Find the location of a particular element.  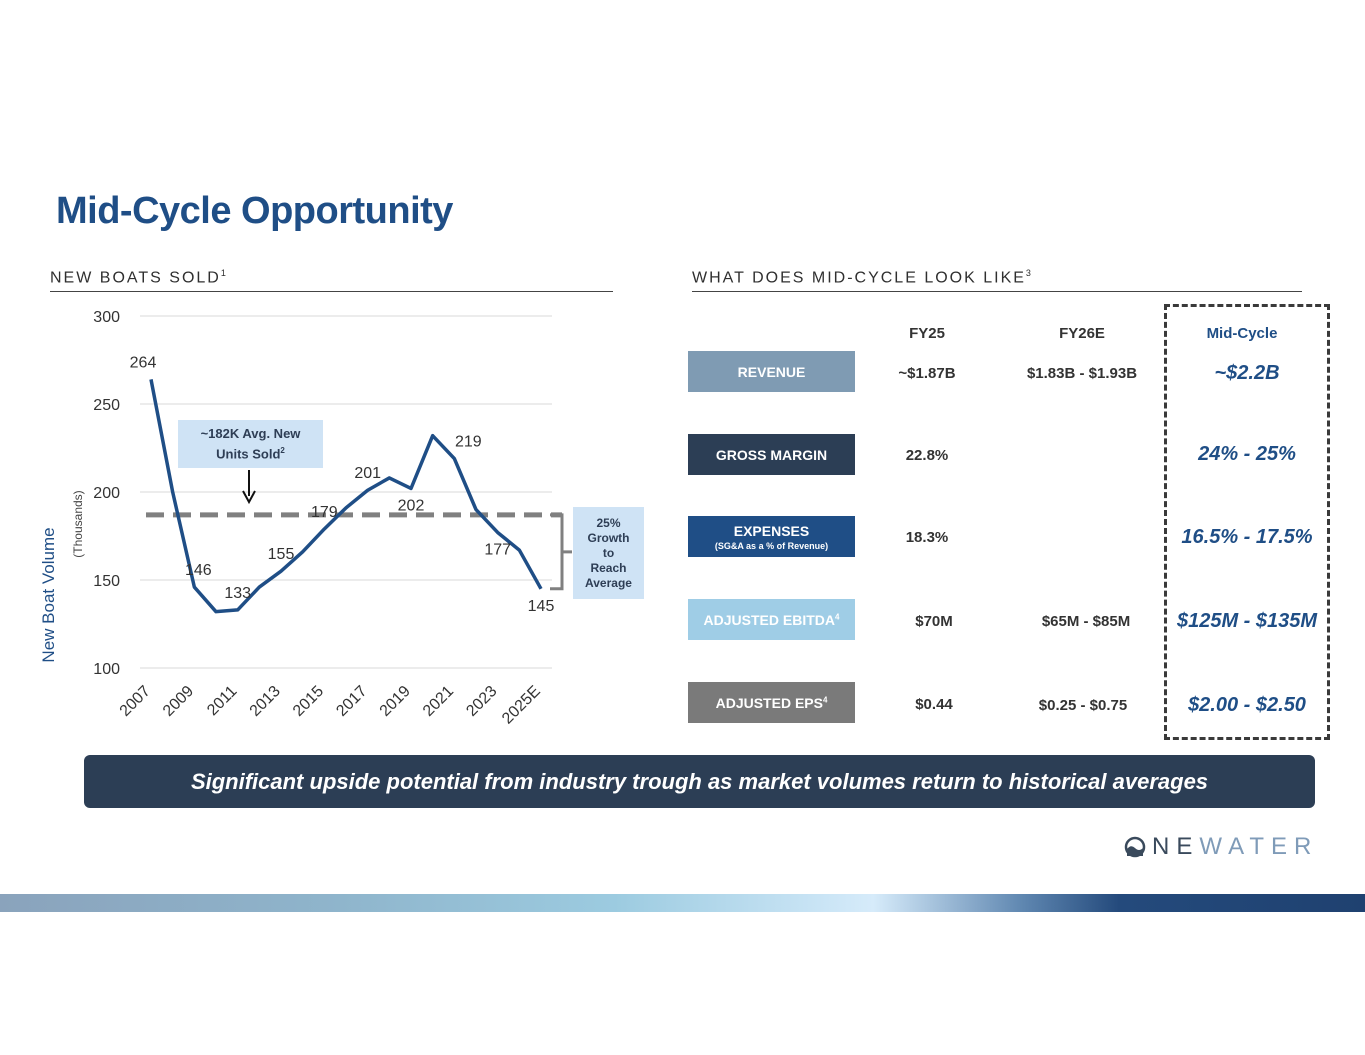

data-label: 264 is located at coordinates (143, 362).